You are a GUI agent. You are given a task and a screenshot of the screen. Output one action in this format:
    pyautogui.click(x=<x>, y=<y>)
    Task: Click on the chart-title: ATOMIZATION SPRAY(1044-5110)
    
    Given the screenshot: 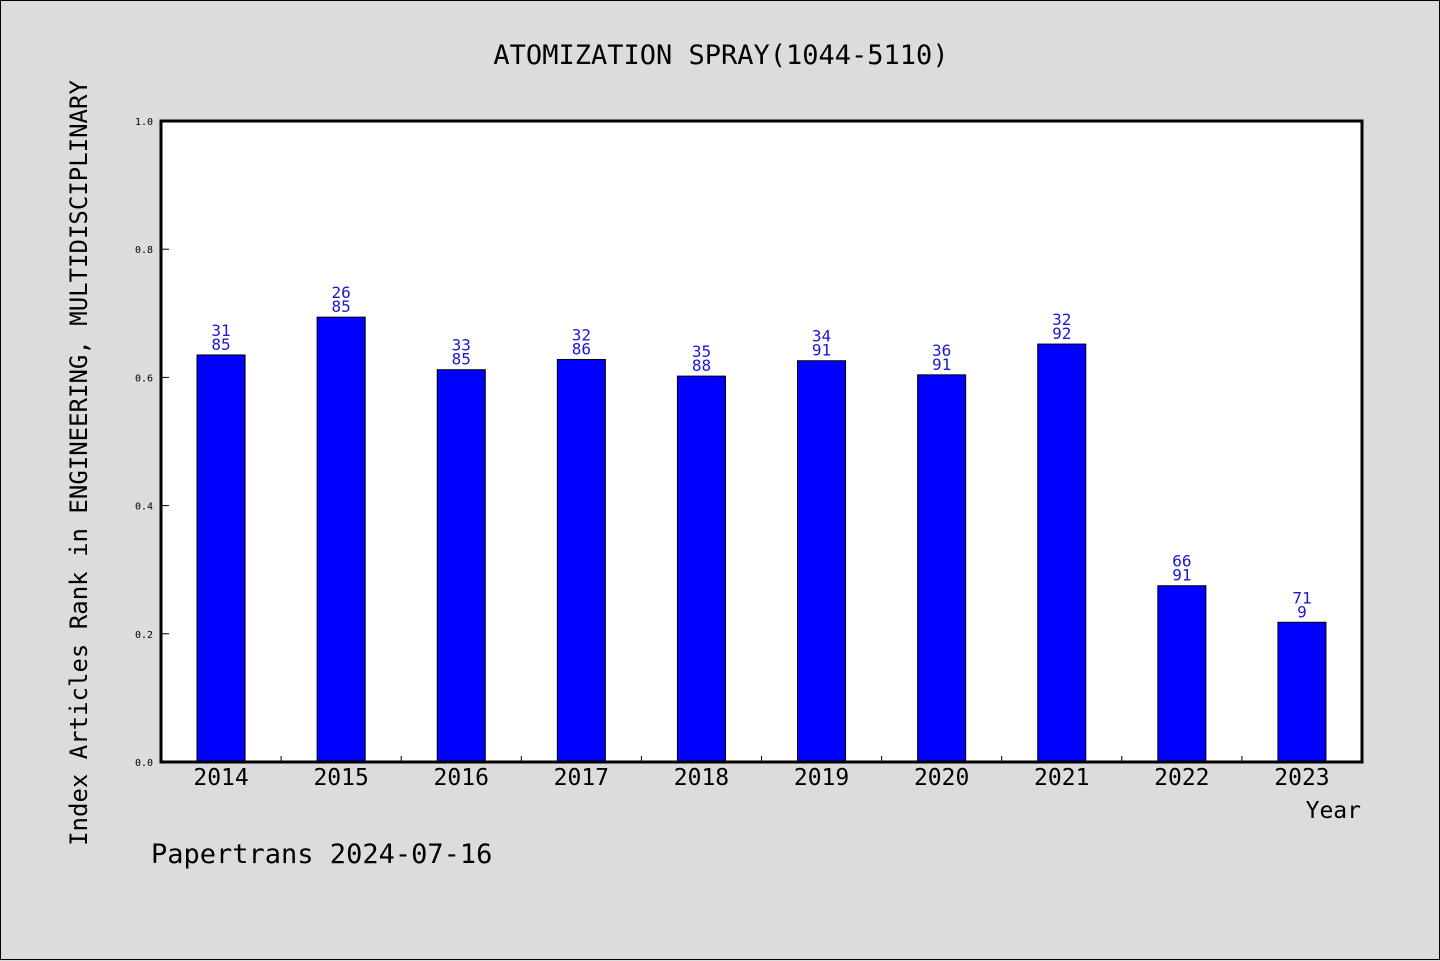 What is the action you would take?
    pyautogui.click(x=720, y=55)
    